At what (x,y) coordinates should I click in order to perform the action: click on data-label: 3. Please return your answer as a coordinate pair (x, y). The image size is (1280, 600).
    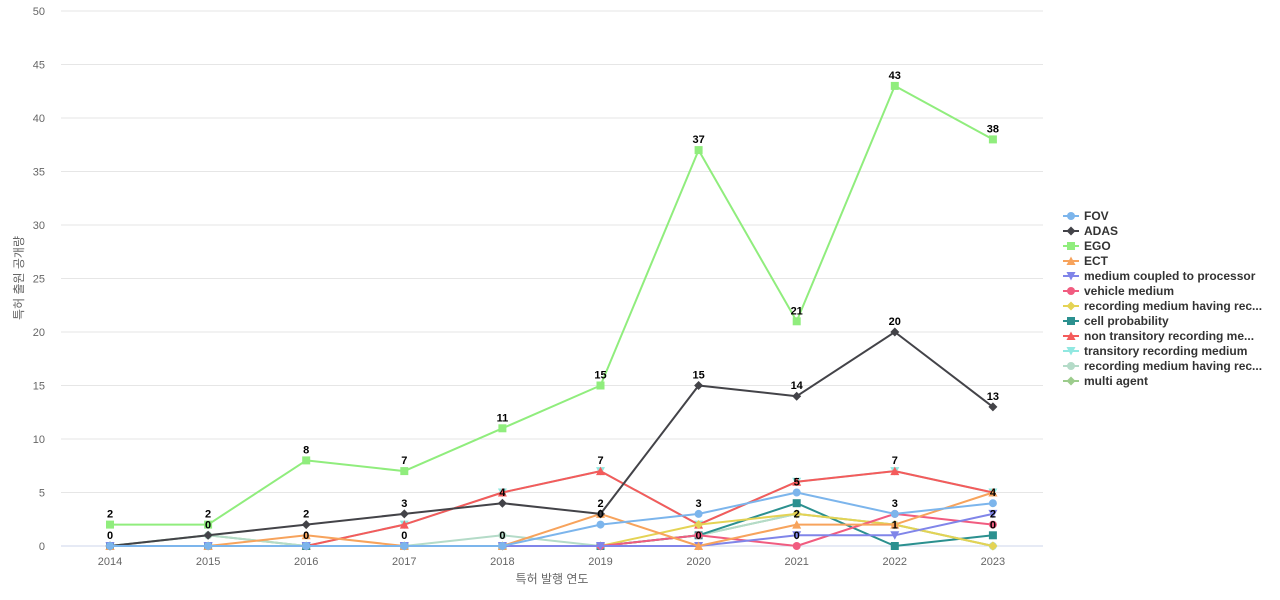
    Looking at the image, I should click on (895, 504).